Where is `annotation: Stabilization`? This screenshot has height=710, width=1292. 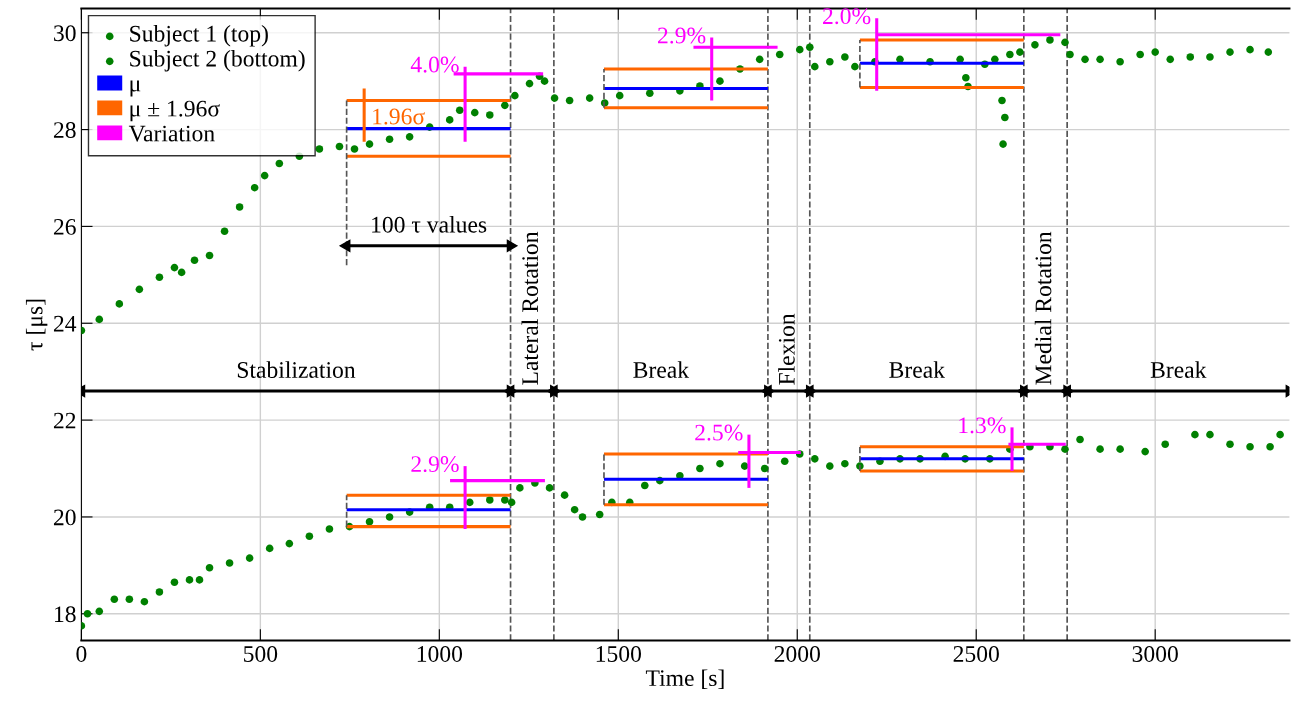
annotation: Stabilization is located at coordinates (296, 369).